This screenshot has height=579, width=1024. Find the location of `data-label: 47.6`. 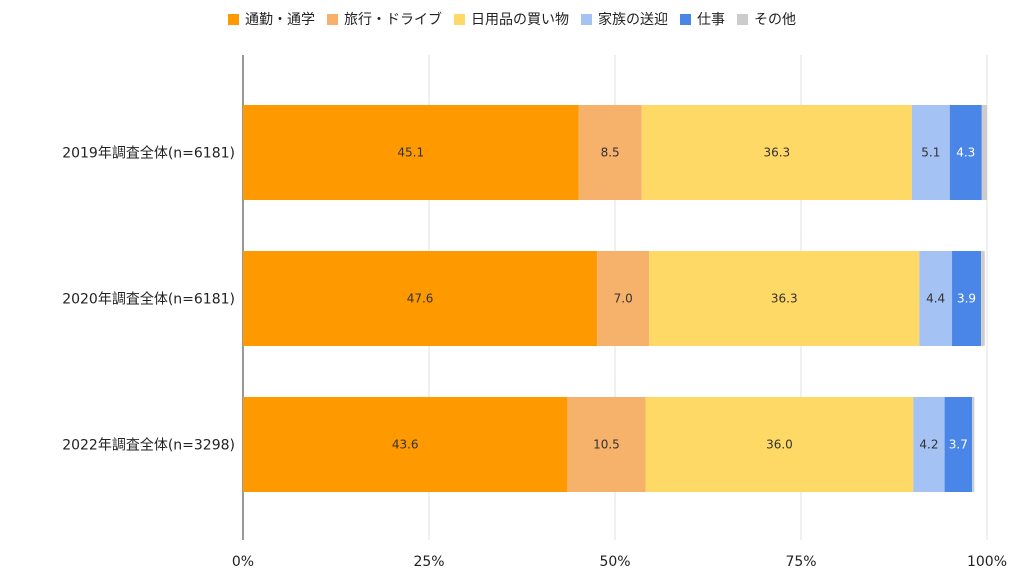

data-label: 47.6 is located at coordinates (420, 299).